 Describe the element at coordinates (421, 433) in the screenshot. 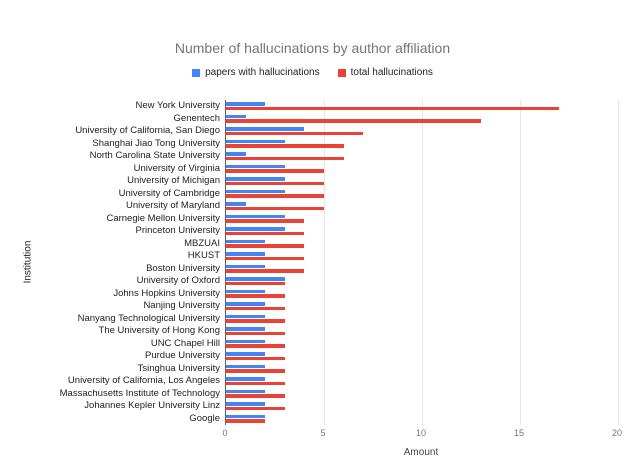

I see `x-axis-tick-label: 10` at that location.